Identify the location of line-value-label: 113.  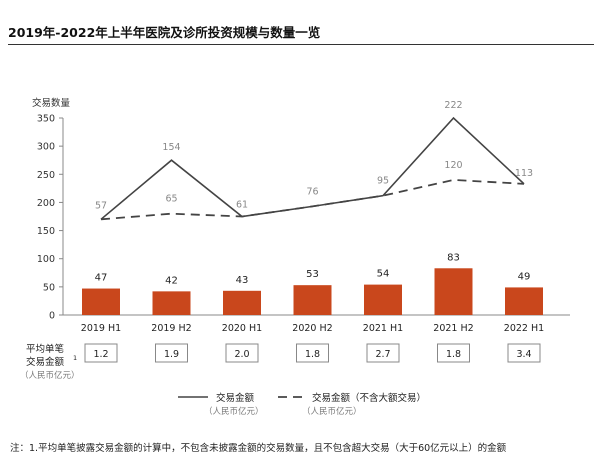
(524, 173).